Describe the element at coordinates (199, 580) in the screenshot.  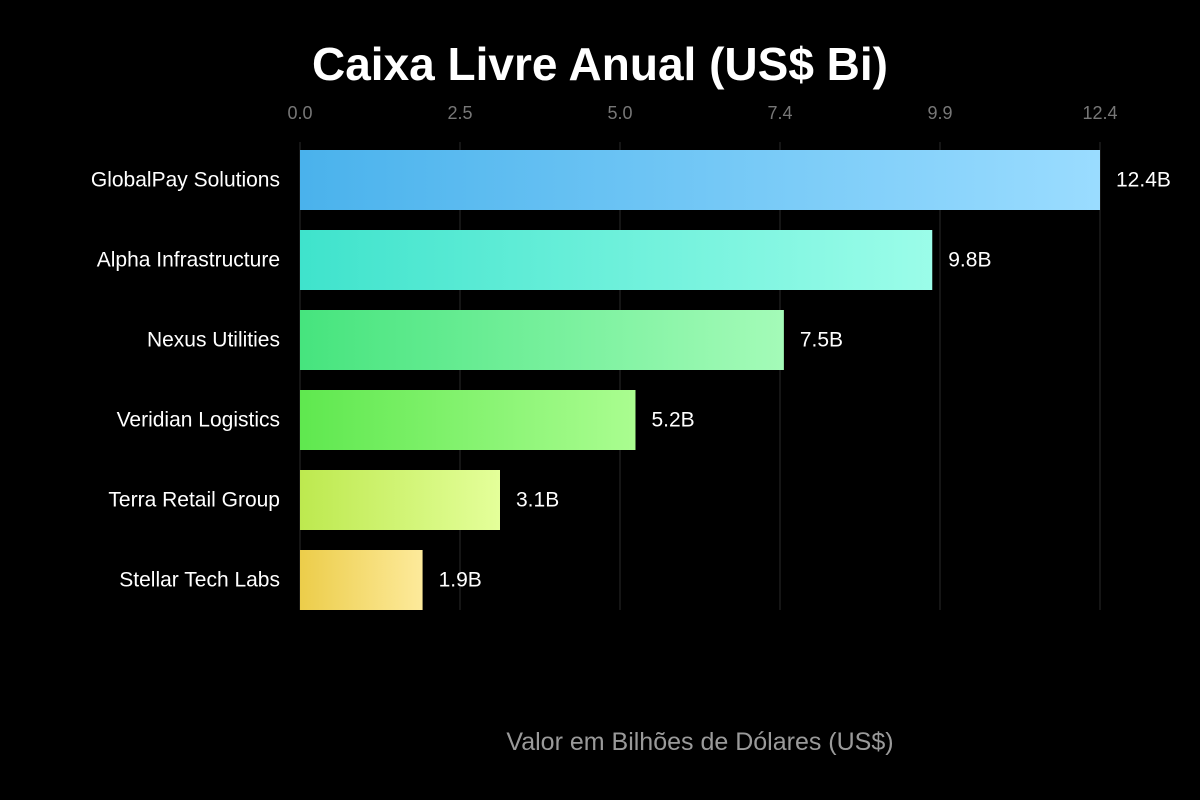
I see `category-label: Stellar Tech Labs` at that location.